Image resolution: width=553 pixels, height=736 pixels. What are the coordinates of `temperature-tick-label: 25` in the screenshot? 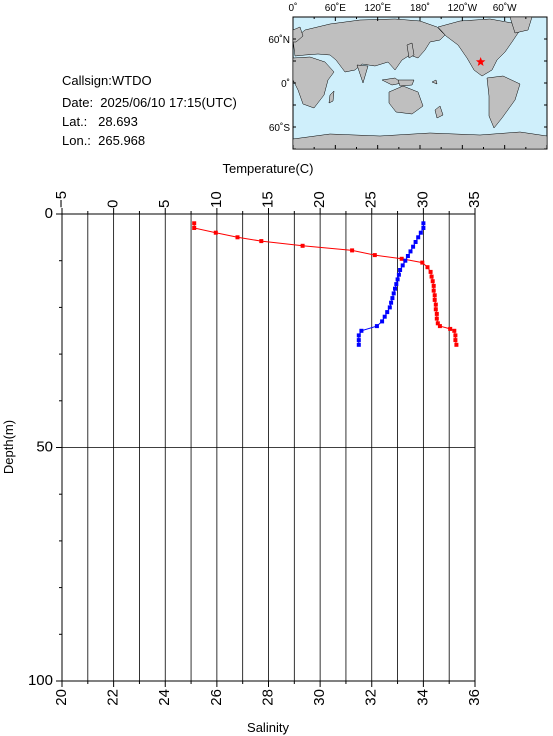 It's located at (371, 199).